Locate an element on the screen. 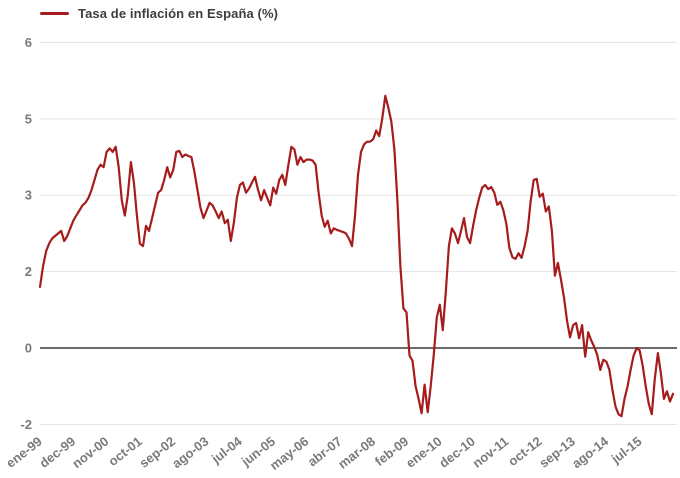  y-axis-label: 2 is located at coordinates (28, 271).